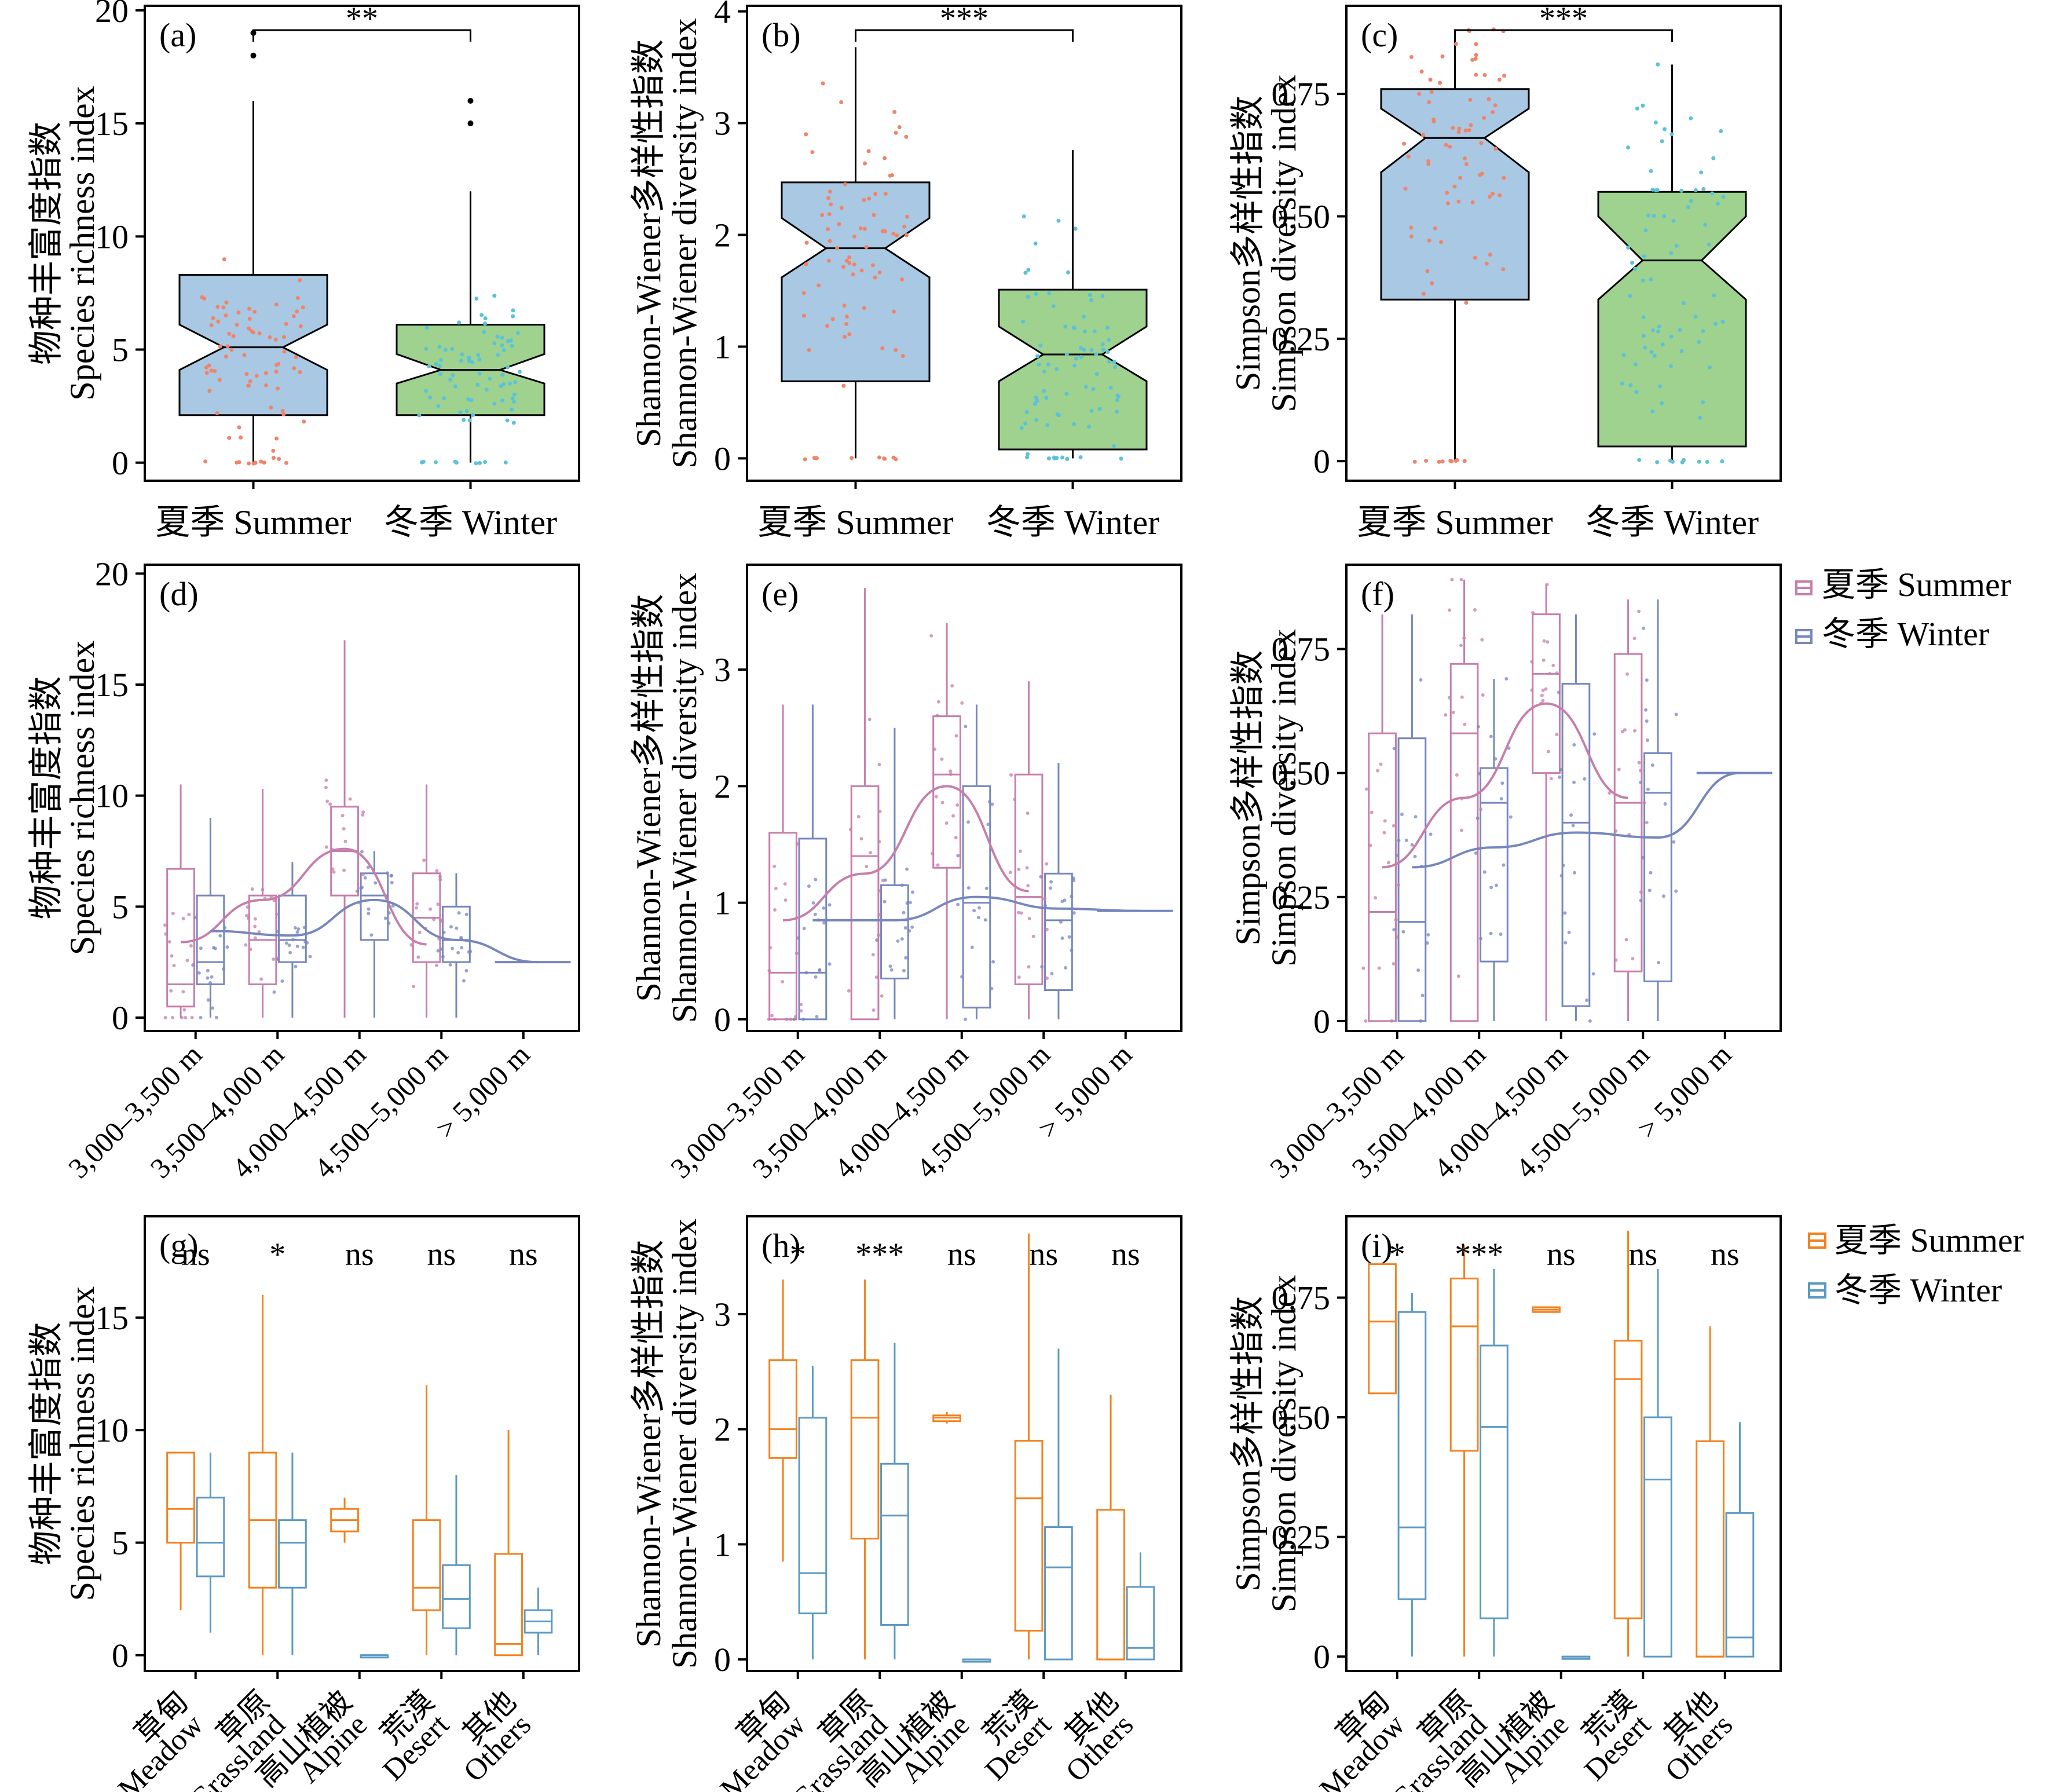 The height and width of the screenshot is (1792, 2054). I want to click on y-axis-label: Simpson多样性指数, so click(1248, 244).